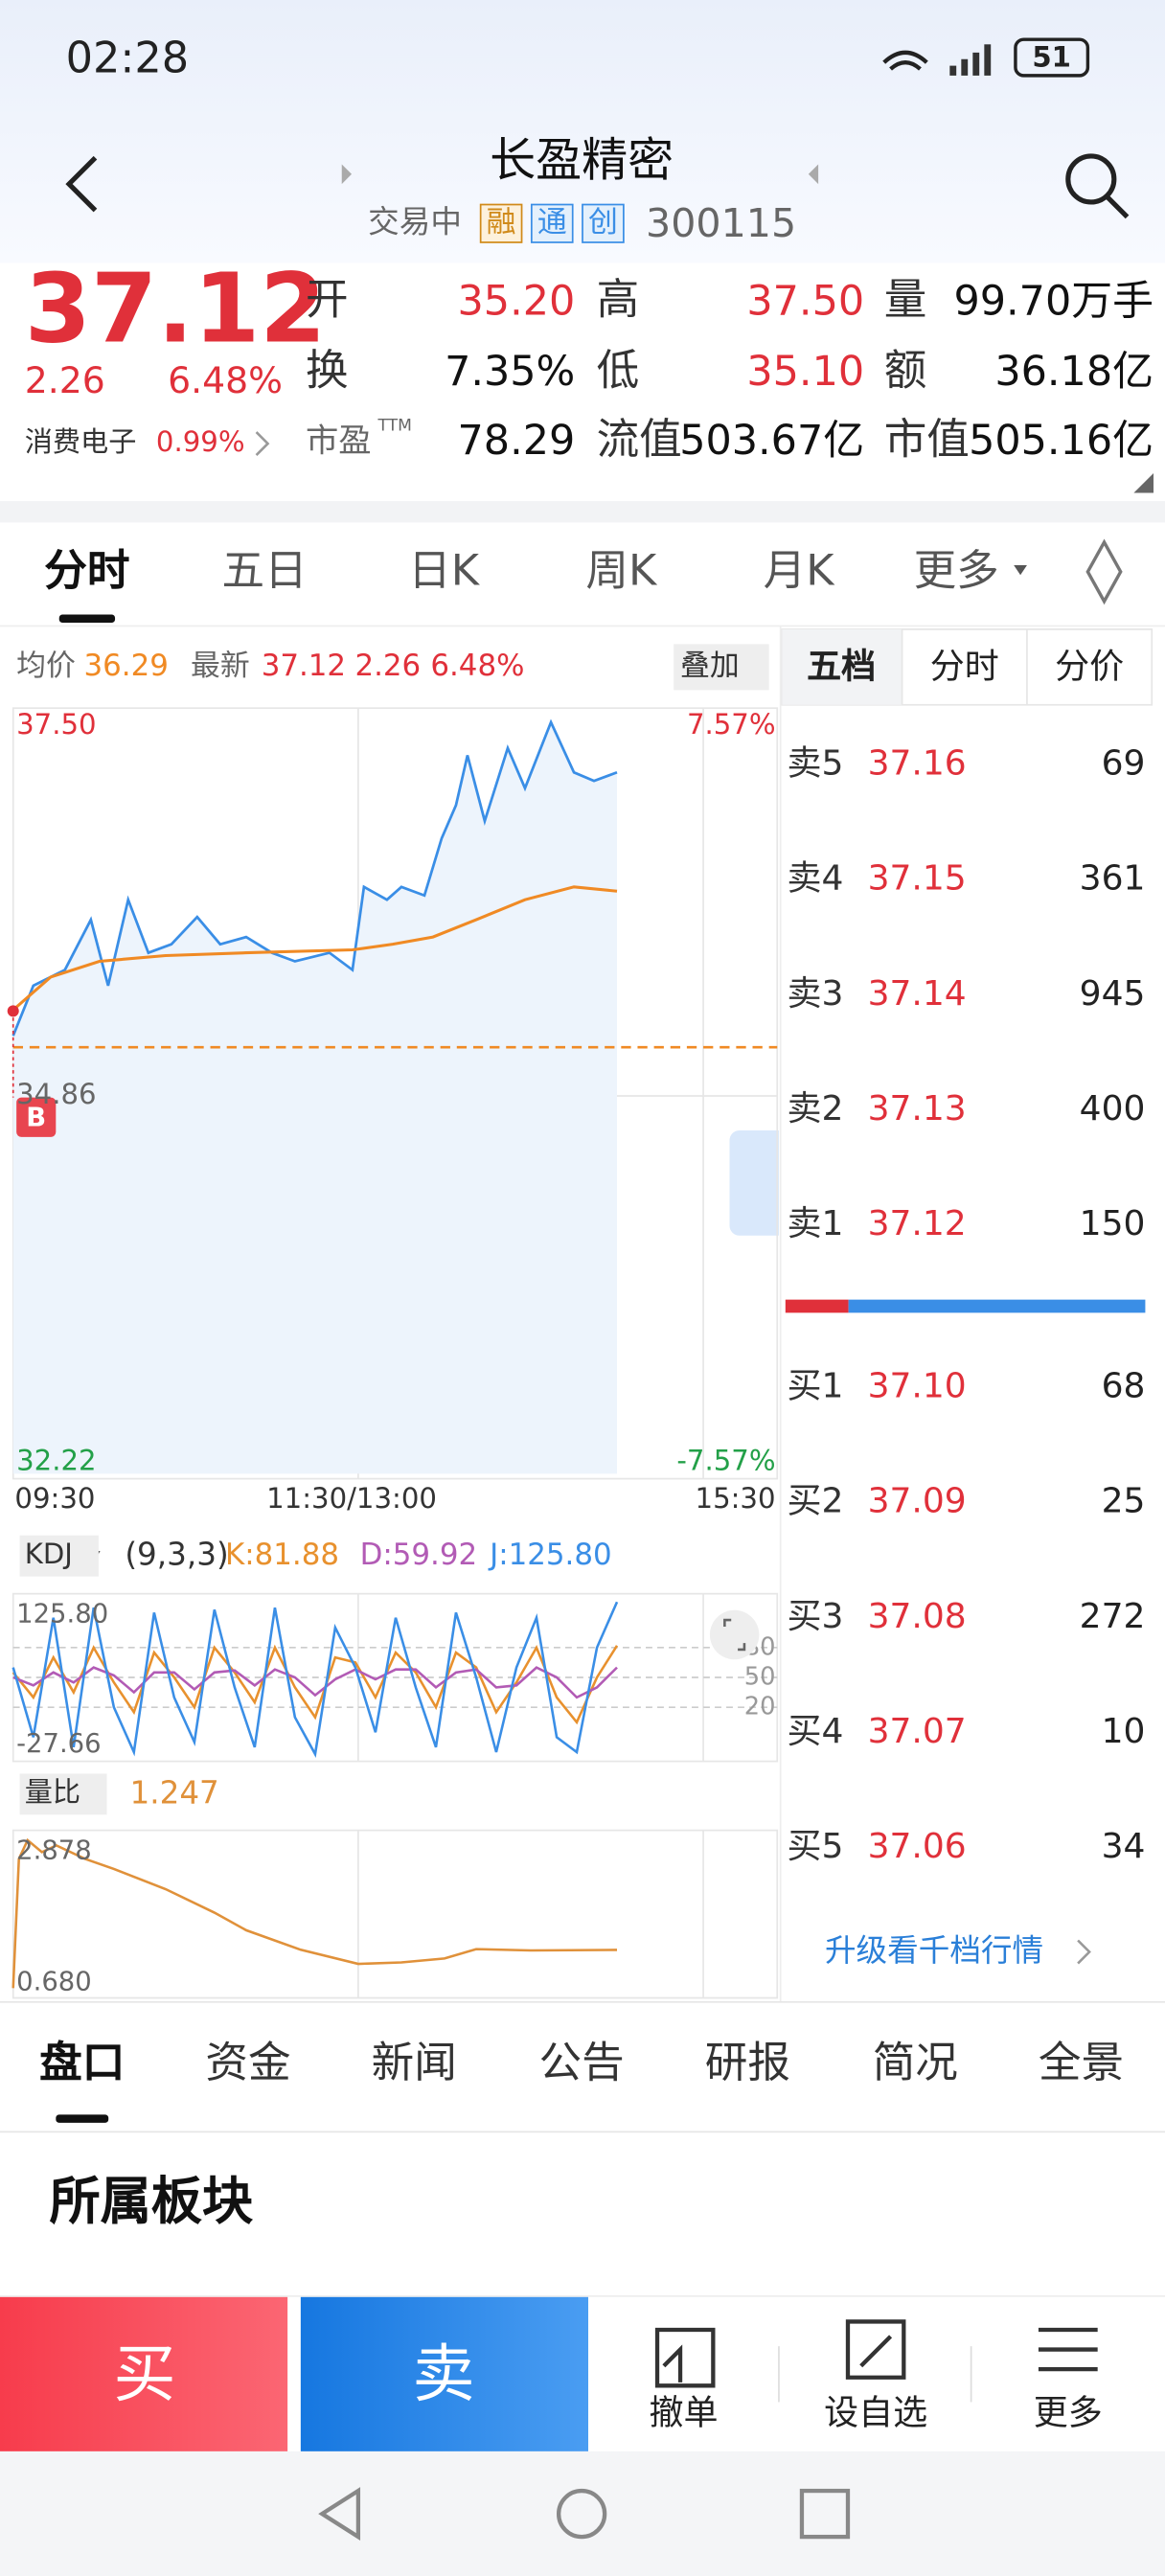 The height and width of the screenshot is (2576, 1165). I want to click on book-tab: 分时, so click(964, 666).